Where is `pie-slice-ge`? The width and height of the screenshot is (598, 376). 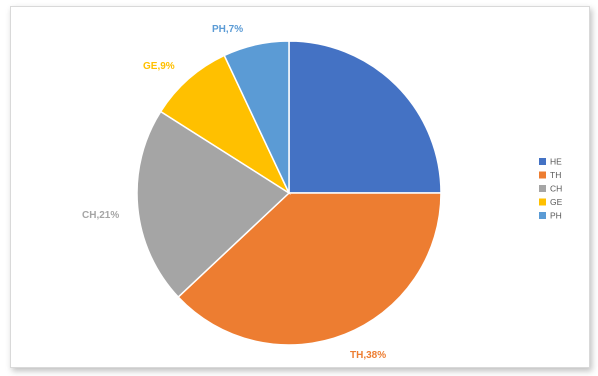
pie-slice-ge is located at coordinates (225, 125).